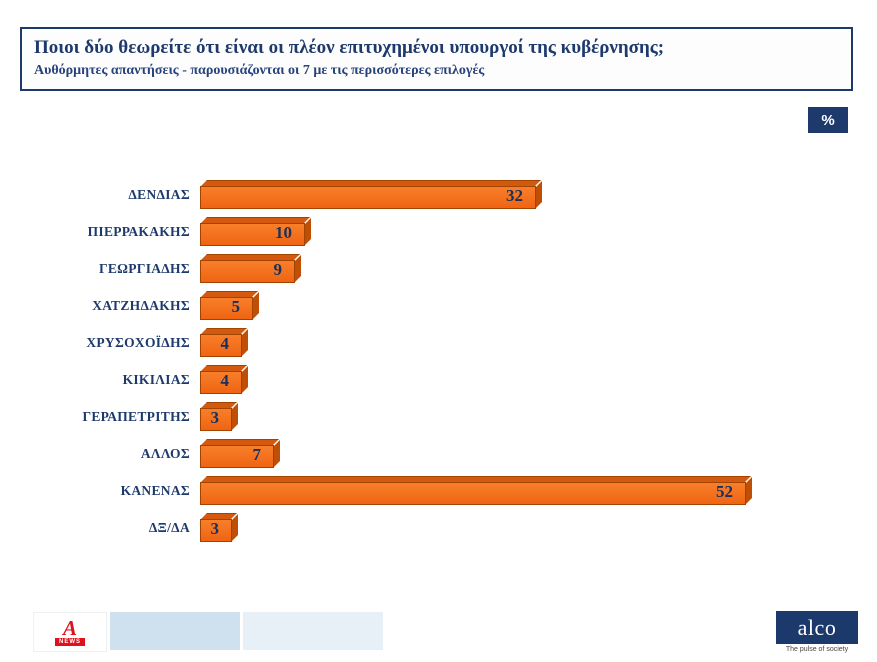  What do you see at coordinates (155, 490) in the screenshot?
I see `category-label: ΚΑΝΕΝΑΣ` at bounding box center [155, 490].